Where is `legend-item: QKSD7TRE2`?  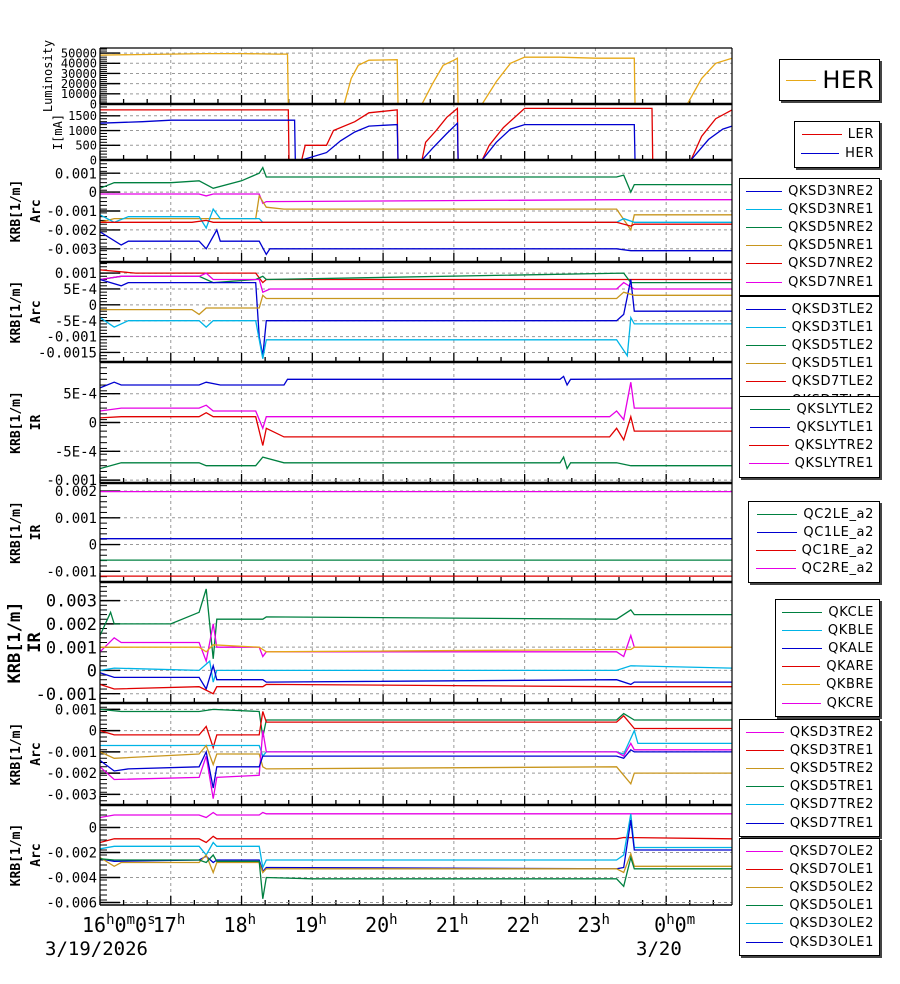 legend-item: QKSD7TRE2 is located at coordinates (809, 805).